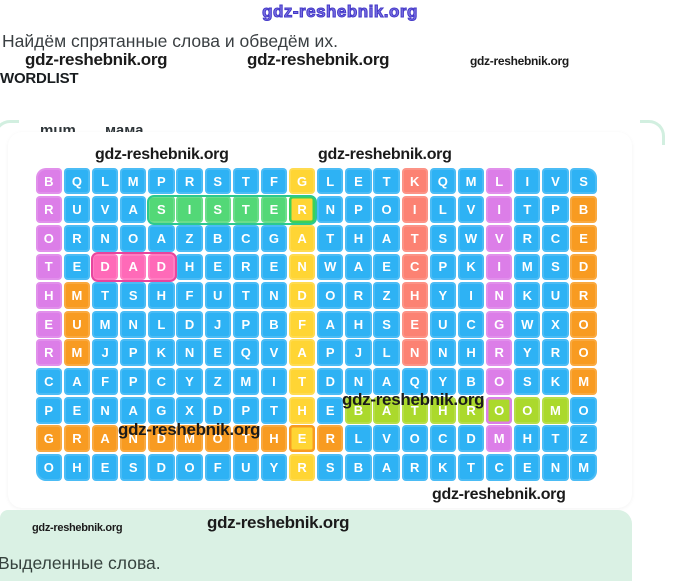 The width and height of the screenshot is (680, 581). Describe the element at coordinates (443, 324) in the screenshot. I see `grid-cell: U` at that location.